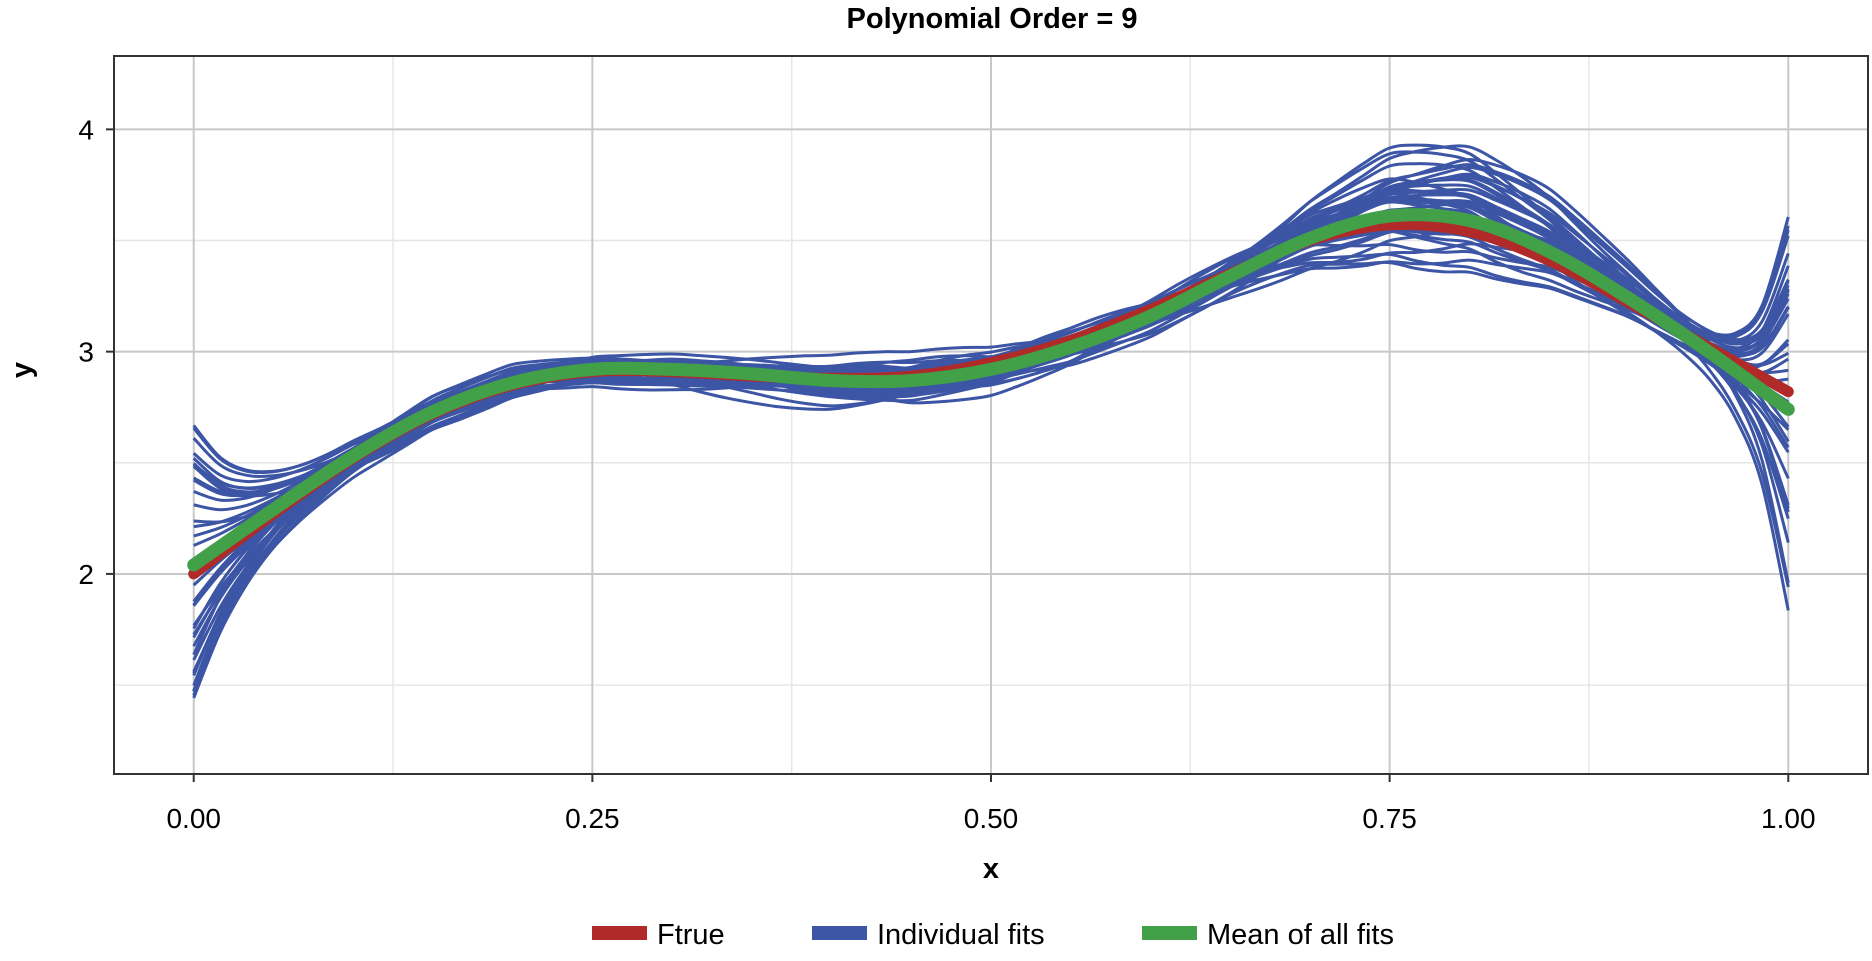  Describe the element at coordinates (961, 935) in the screenshot. I see `legend-label-individual-fits: Individual fits` at that location.